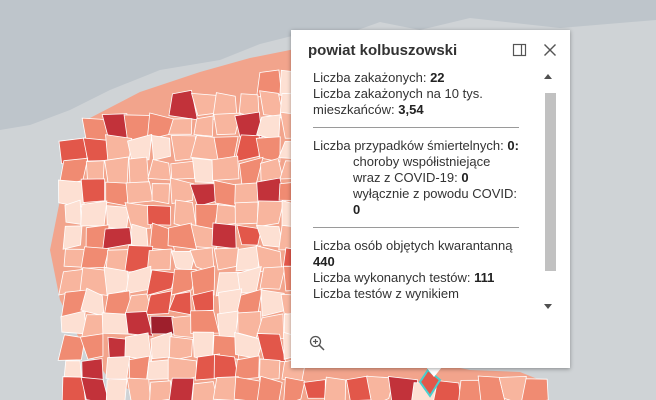 The height and width of the screenshot is (400, 656). What do you see at coordinates (550, 50) in the screenshot?
I see `close-icon` at bounding box center [550, 50].